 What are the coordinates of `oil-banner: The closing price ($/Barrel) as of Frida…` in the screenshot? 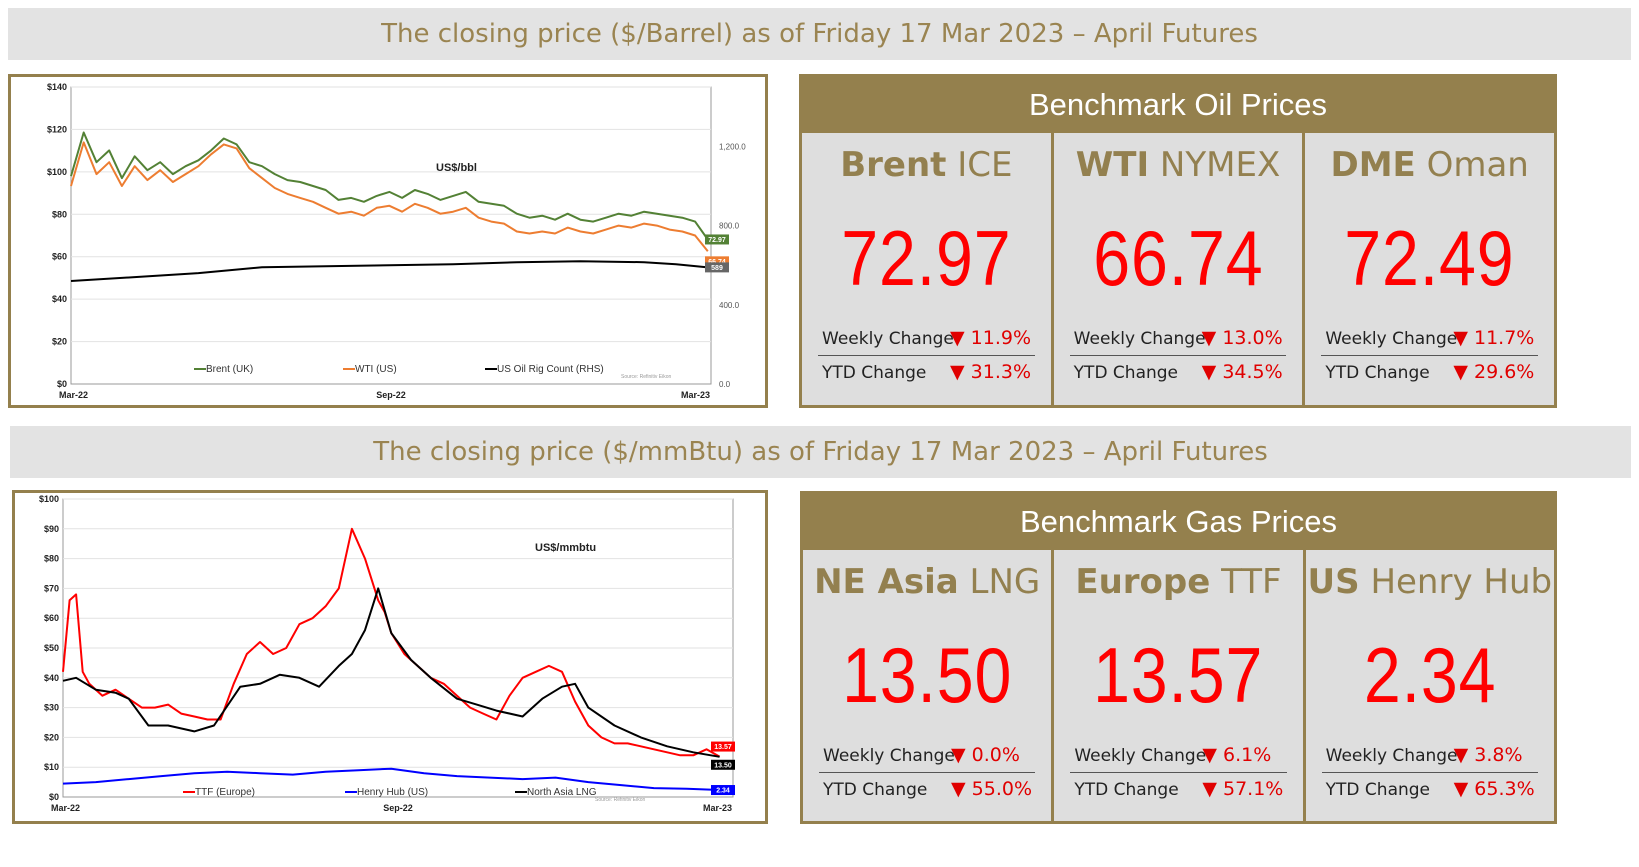 It's located at (819, 34).